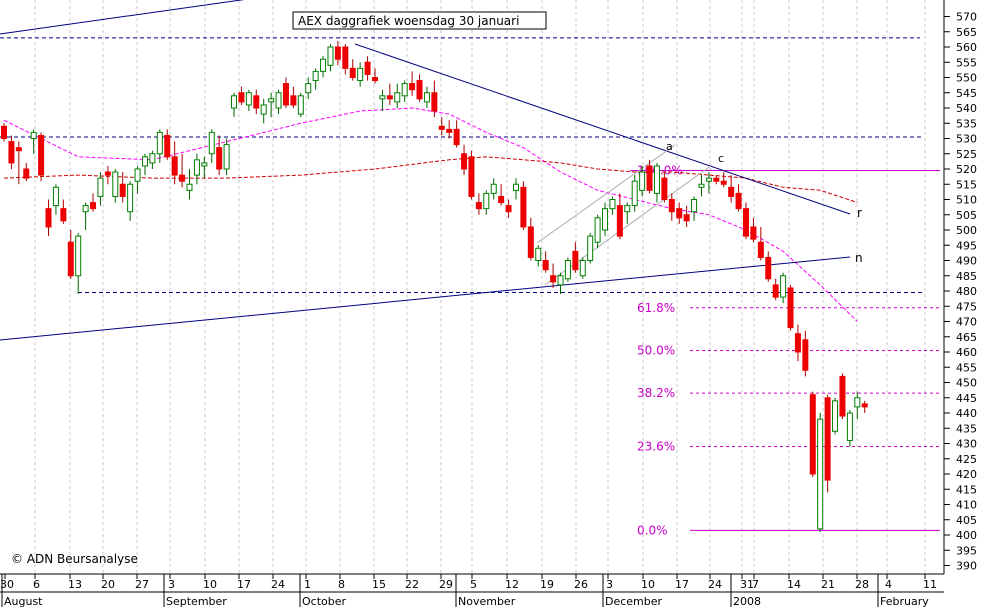 This screenshot has height=607, width=982. Describe the element at coordinates (23, 601) in the screenshot. I see `month-label: August` at that location.